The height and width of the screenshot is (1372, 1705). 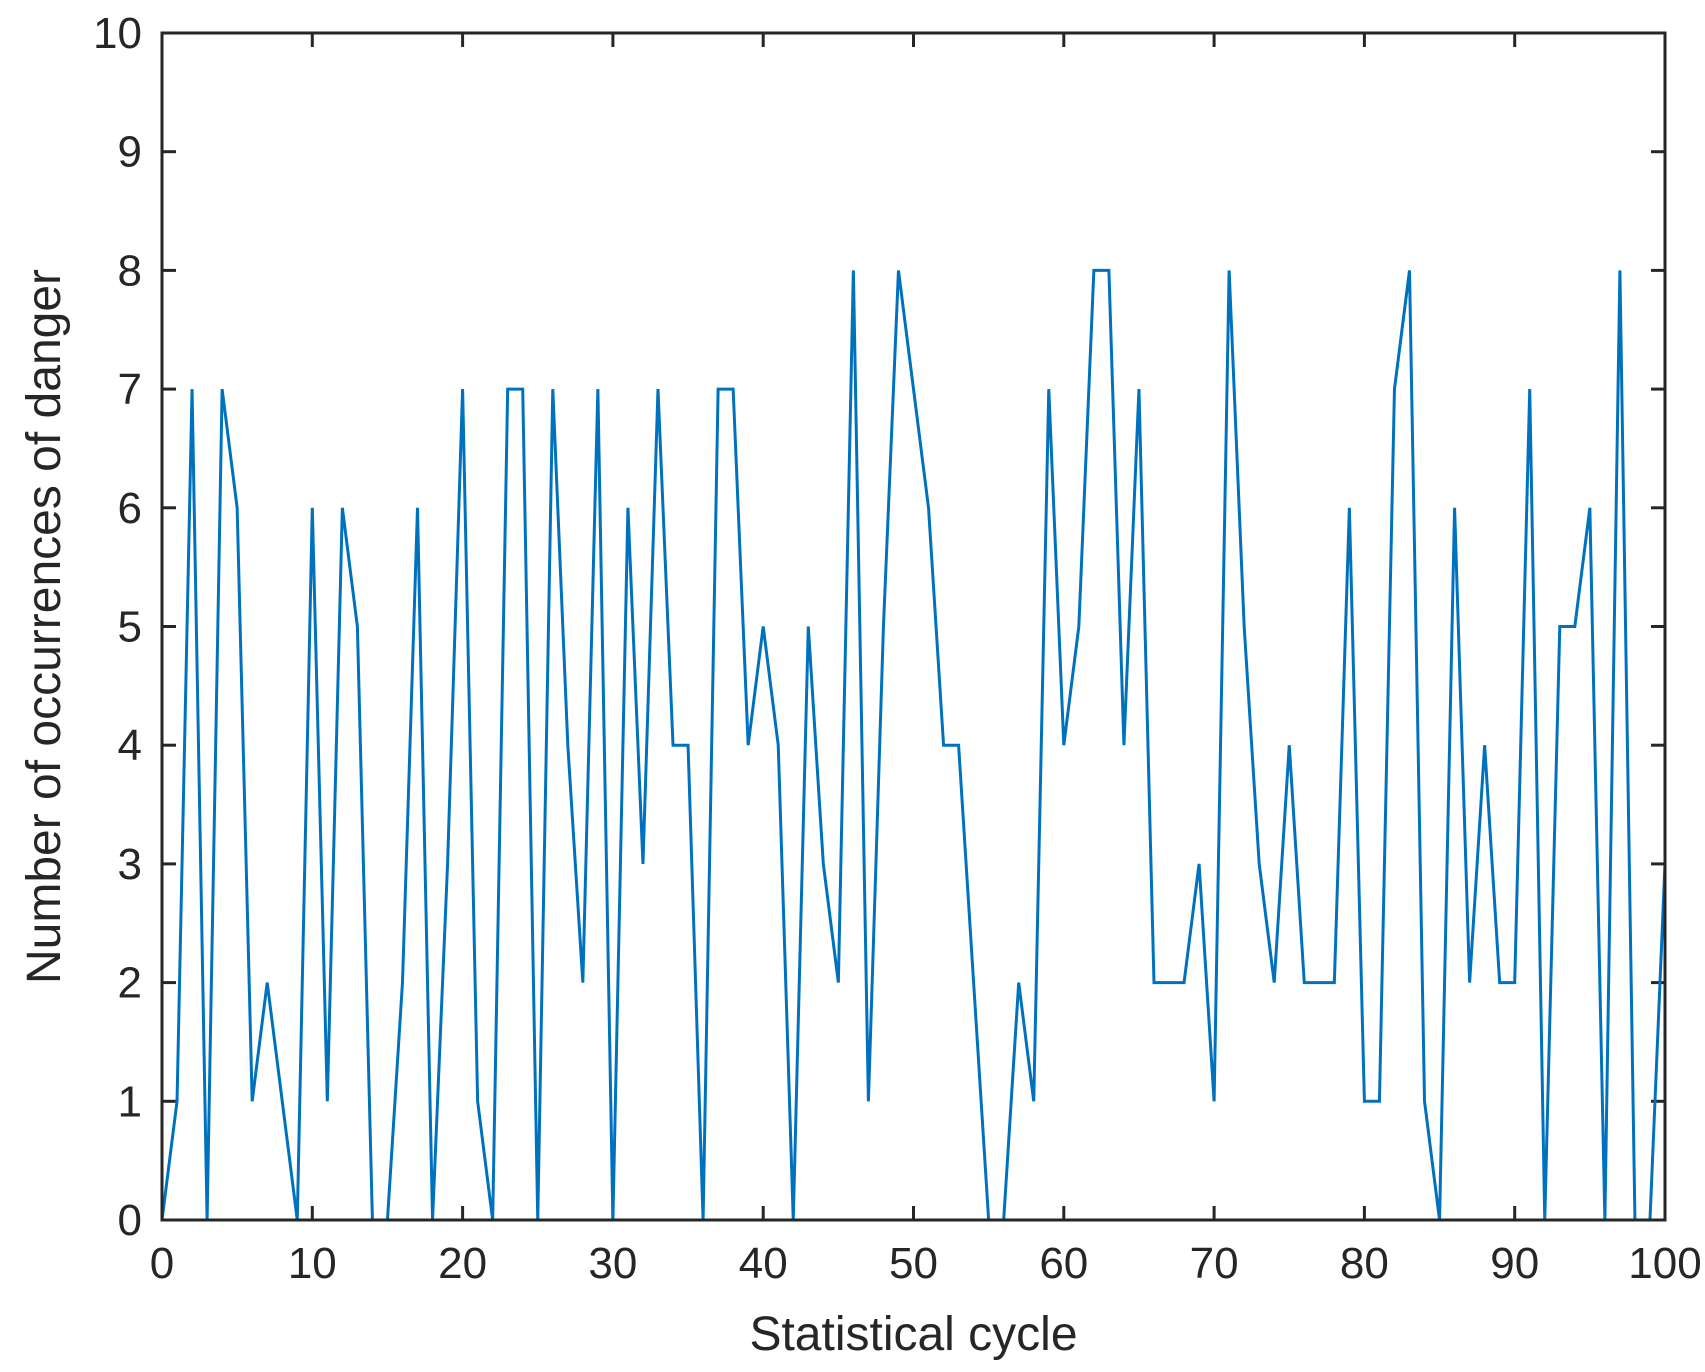 What do you see at coordinates (1664, 1263) in the screenshot?
I see `x-tick-label: 100` at bounding box center [1664, 1263].